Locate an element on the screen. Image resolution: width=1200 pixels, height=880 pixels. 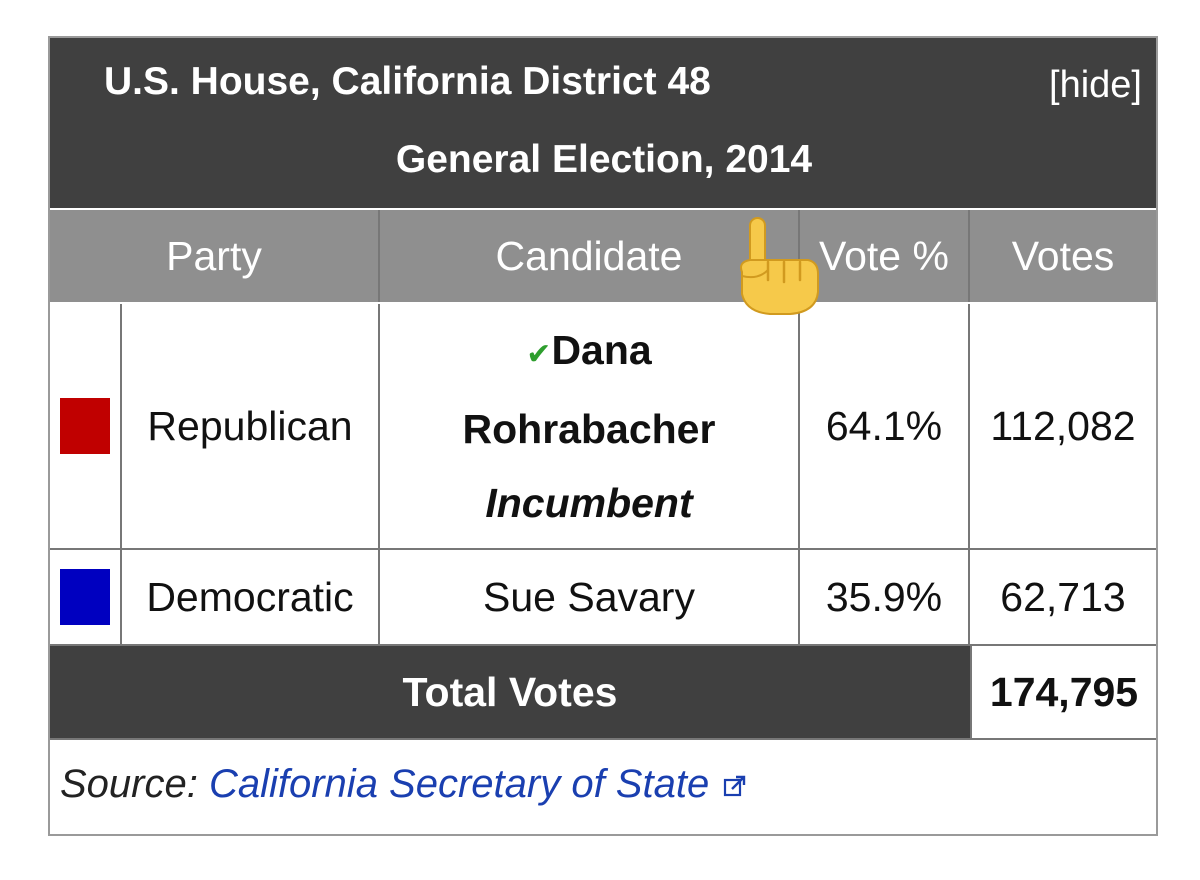
total-votes-label: Total Votes is located at coordinates (510, 692).